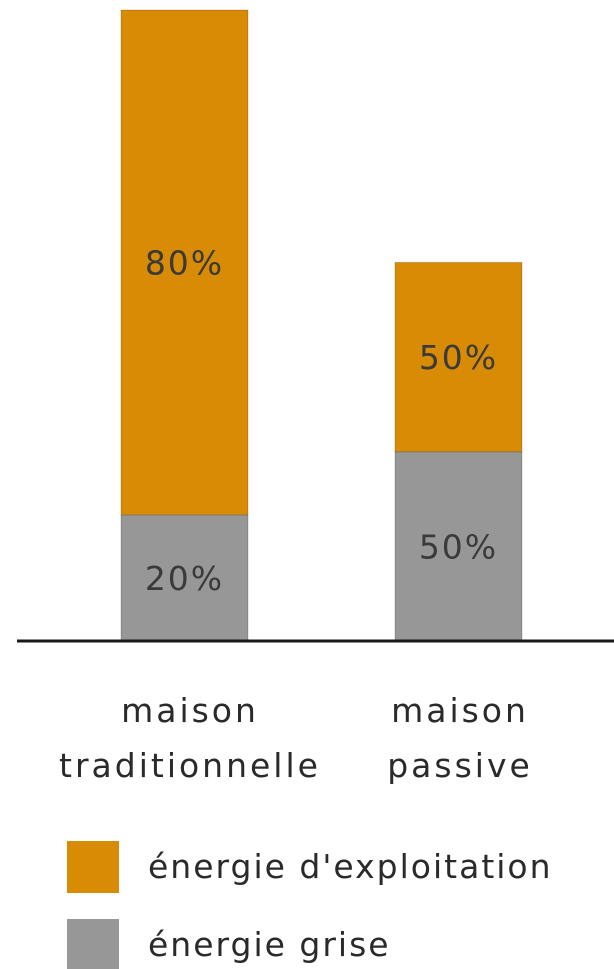 The width and height of the screenshot is (614, 969). Describe the element at coordinates (350, 866) in the screenshot. I see `legend-label-energie-d-exploitation: énergie d'exploitation` at that location.